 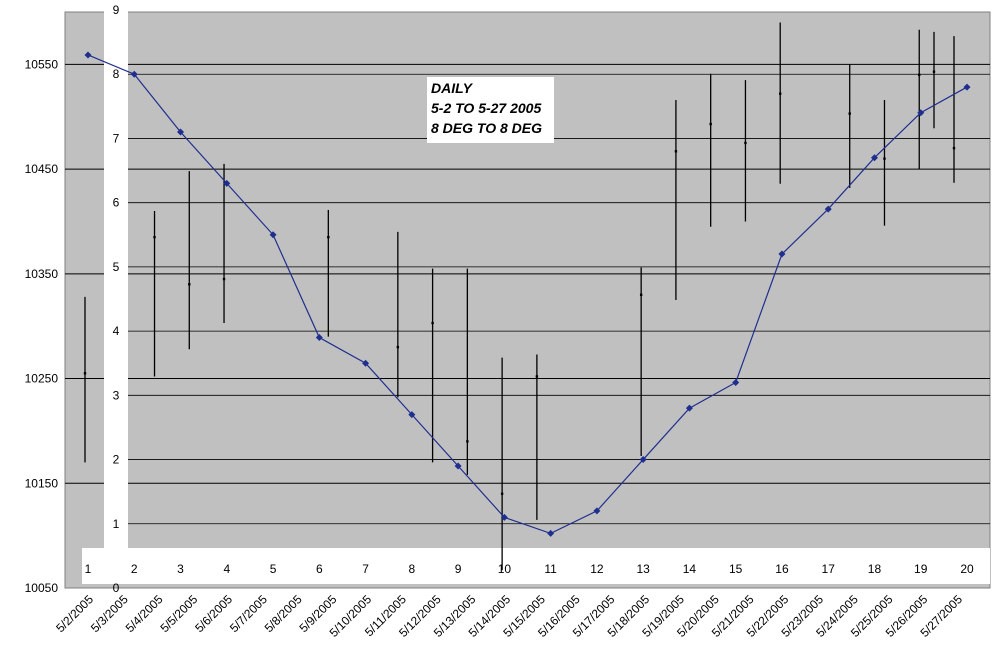 What do you see at coordinates (505, 569) in the screenshot?
I see `x-index-tick-10: 10` at bounding box center [505, 569].